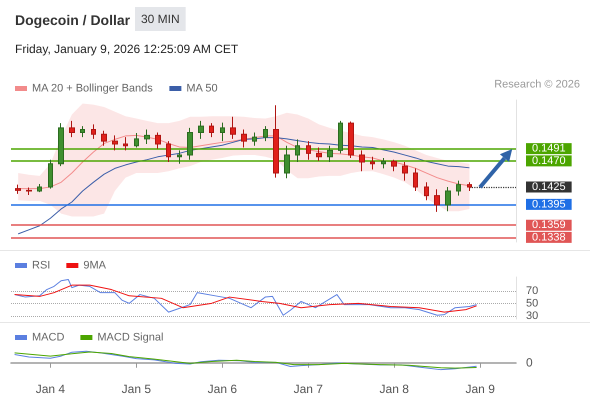  Describe the element at coordinates (127, 49) in the screenshot. I see `chart-subtitle: Friday, January 9, 2026 12:25:09 AM CET` at that location.